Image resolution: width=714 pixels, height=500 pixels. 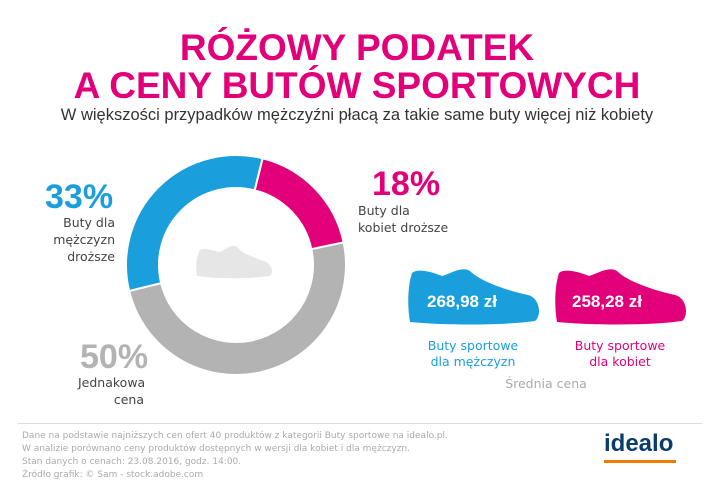 What do you see at coordinates (403, 219) in the screenshot?
I see `slice-women-label: Buty dla kobiet droższe` at bounding box center [403, 219].